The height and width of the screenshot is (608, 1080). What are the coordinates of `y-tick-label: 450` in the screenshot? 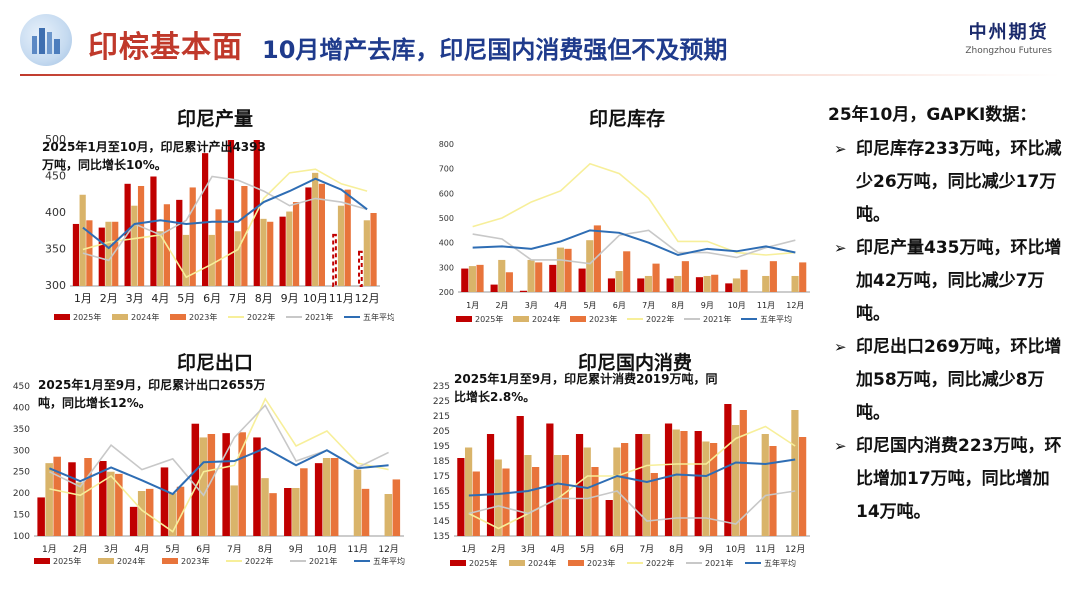 It's located at (55, 176).